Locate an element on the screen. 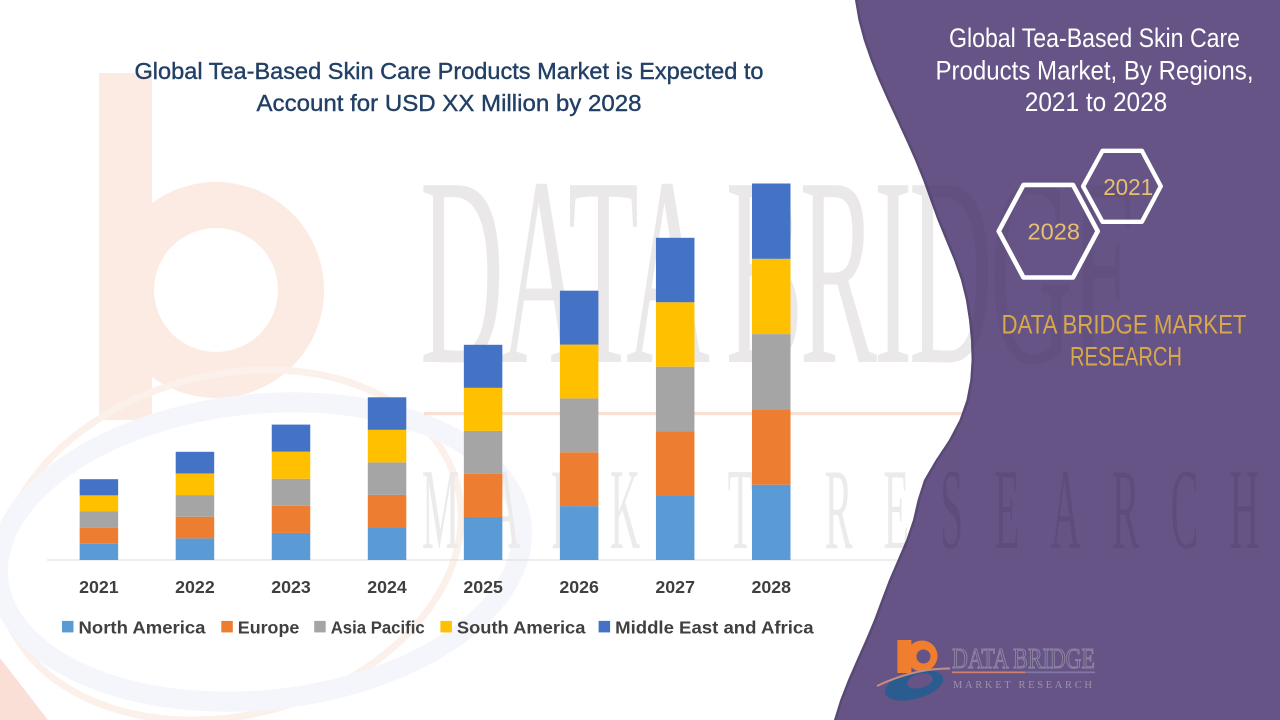  svg-text: 2024 is located at coordinates (387, 587).